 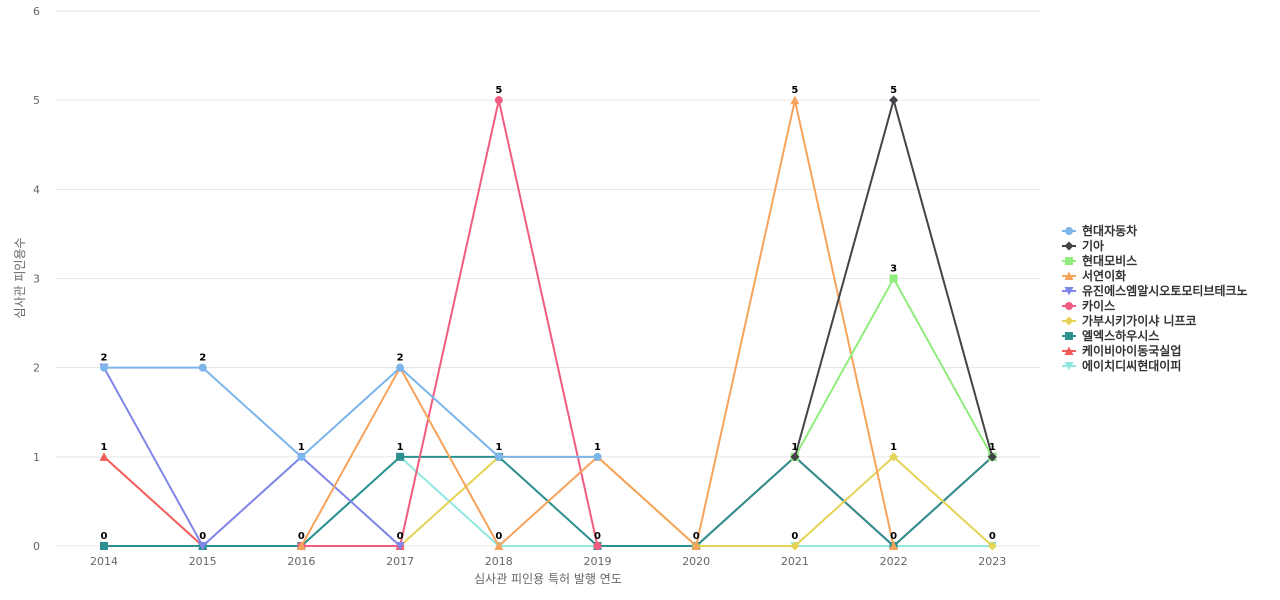 I want to click on legend-label: 엘엑스하우시스, so click(x=1120, y=335).